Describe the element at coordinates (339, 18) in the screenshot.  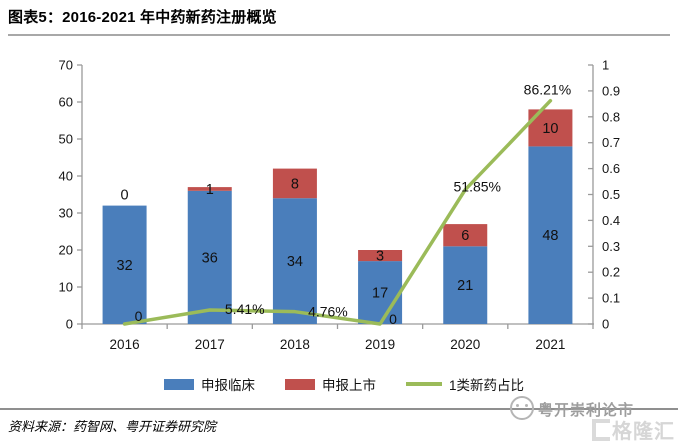
I see `figure-header: 图表5：2016-2021 年中药新药注册概览` at that location.